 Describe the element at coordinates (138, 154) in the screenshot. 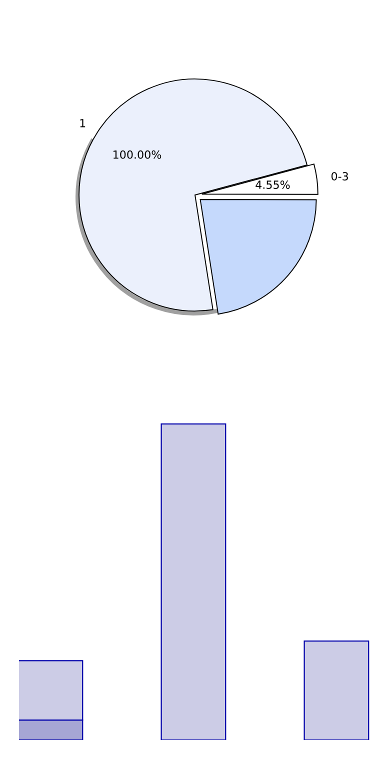

I see `text: 100.00%` at that location.